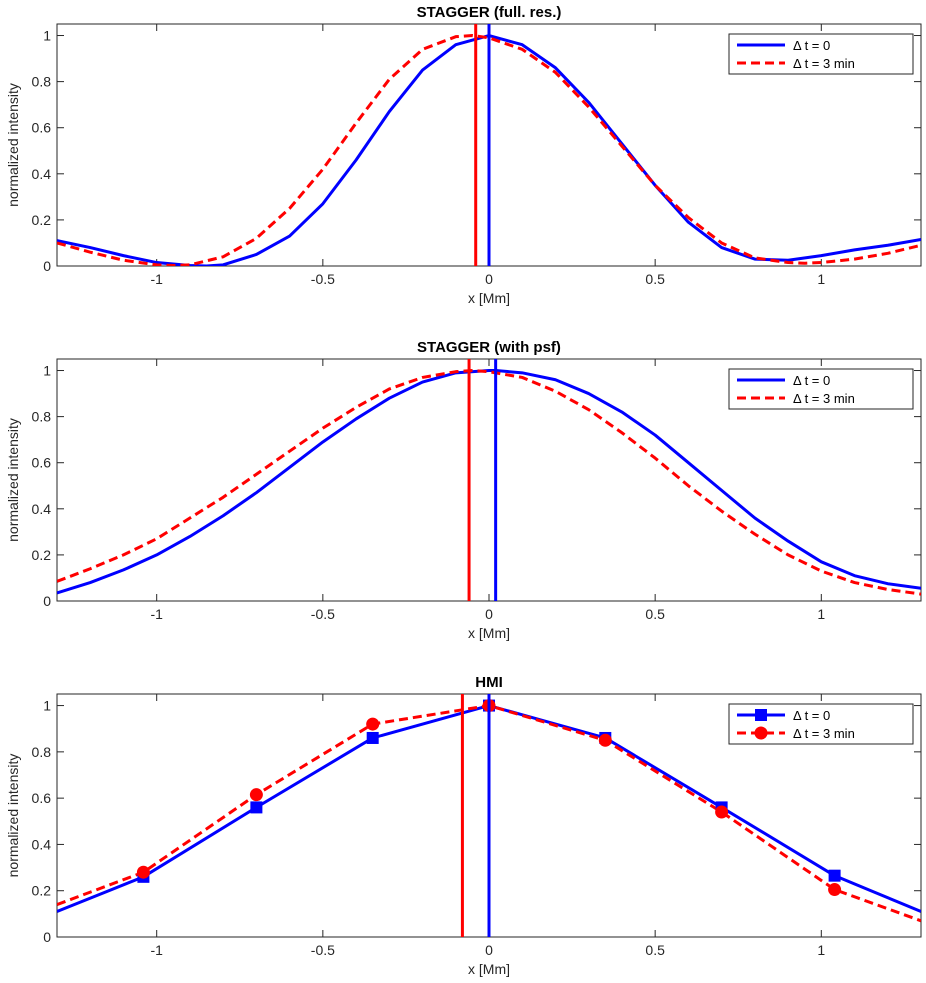 This screenshot has height=983, width=926. What do you see at coordinates (489, 682) in the screenshot?
I see `chart-title: HMI` at bounding box center [489, 682].